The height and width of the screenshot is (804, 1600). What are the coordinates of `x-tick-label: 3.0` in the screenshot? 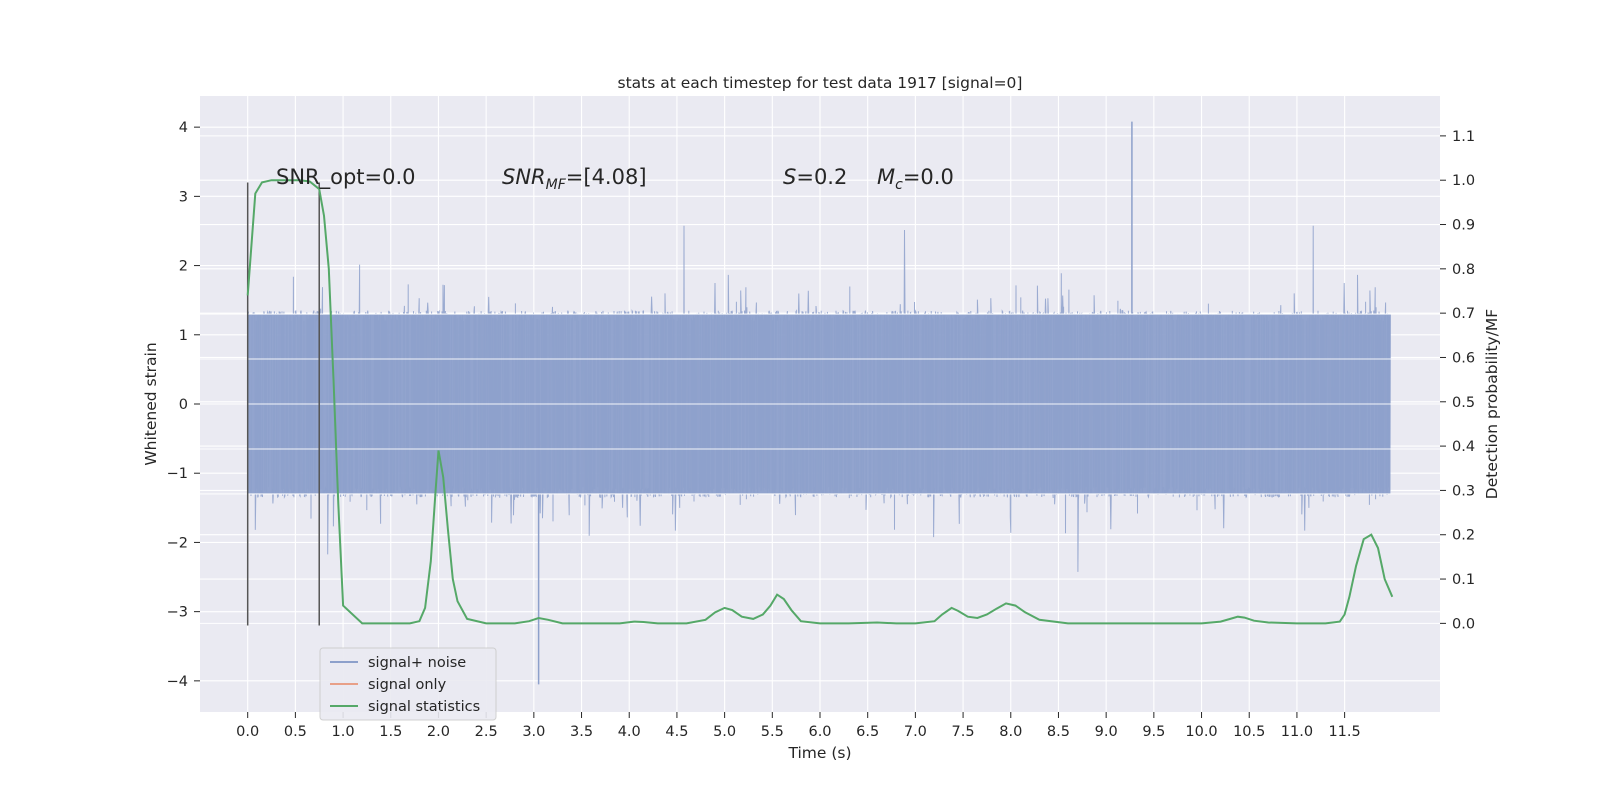 It's located at (533, 732).